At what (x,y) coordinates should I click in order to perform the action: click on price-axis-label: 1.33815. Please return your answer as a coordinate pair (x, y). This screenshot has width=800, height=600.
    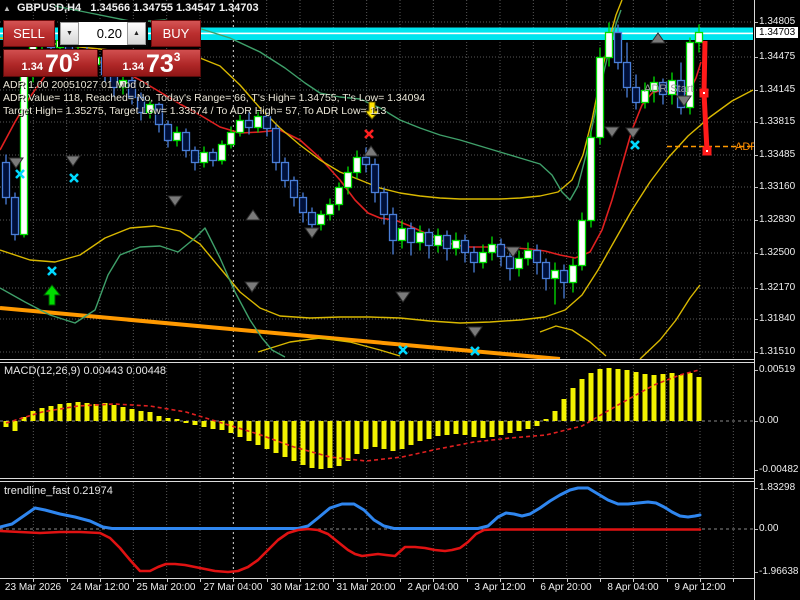
    Looking at the image, I should click on (777, 121).